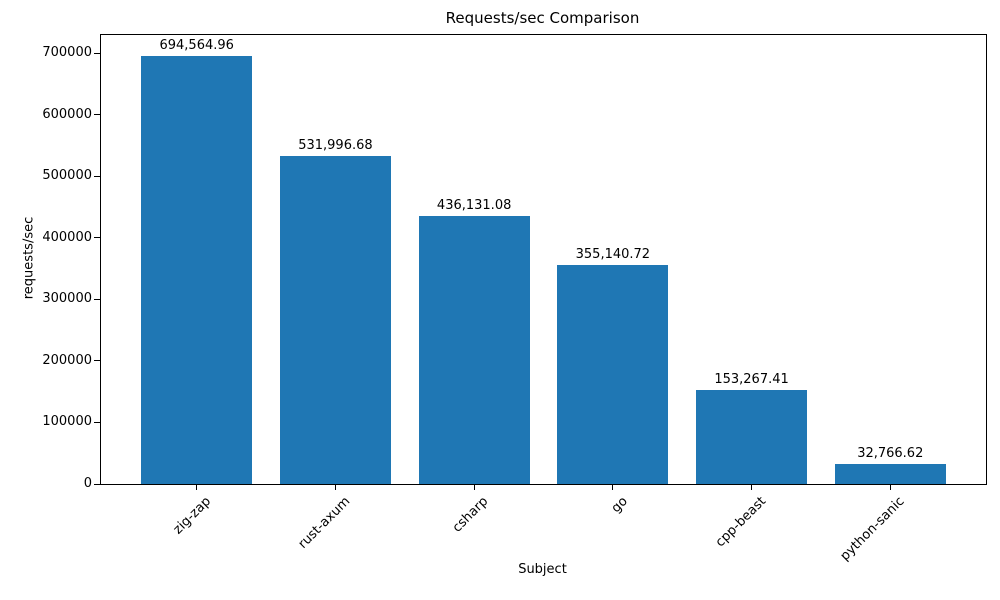  What do you see at coordinates (335, 146) in the screenshot?
I see `bar-value-label: 531,996.68` at bounding box center [335, 146].